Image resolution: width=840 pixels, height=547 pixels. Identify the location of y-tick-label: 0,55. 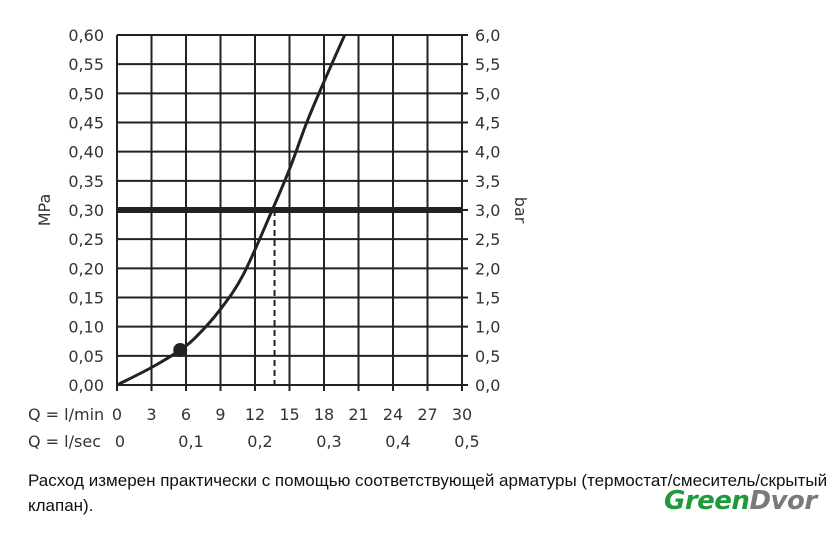
(86, 64).